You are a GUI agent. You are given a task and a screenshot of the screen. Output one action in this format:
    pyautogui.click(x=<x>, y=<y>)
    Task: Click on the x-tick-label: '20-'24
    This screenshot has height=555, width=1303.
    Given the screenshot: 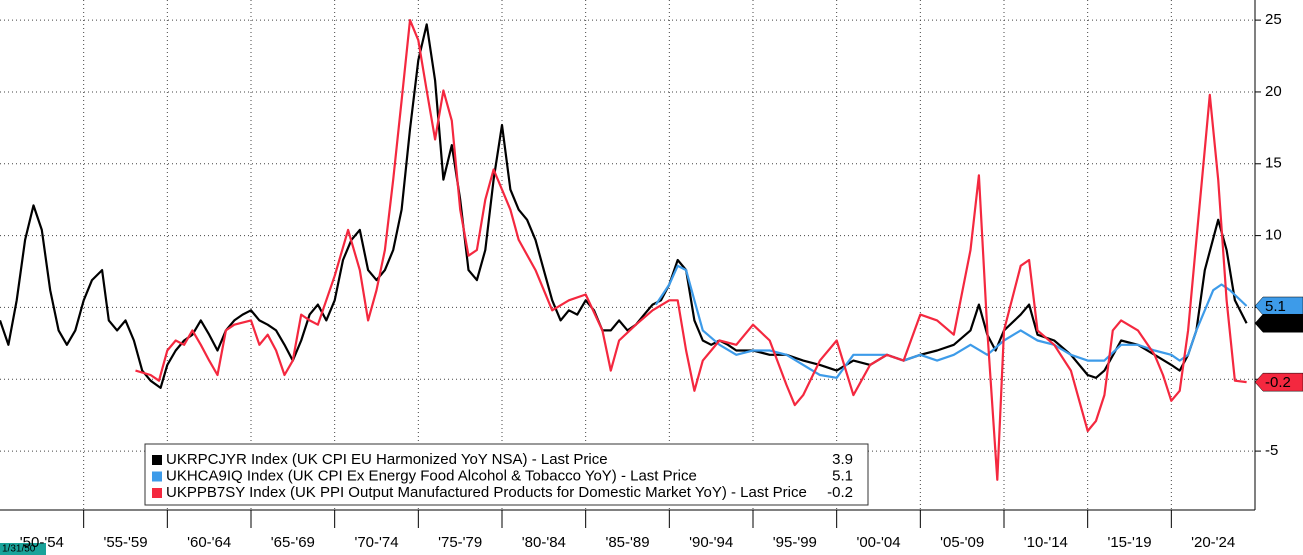 What is the action you would take?
    pyautogui.click(x=1213, y=542)
    